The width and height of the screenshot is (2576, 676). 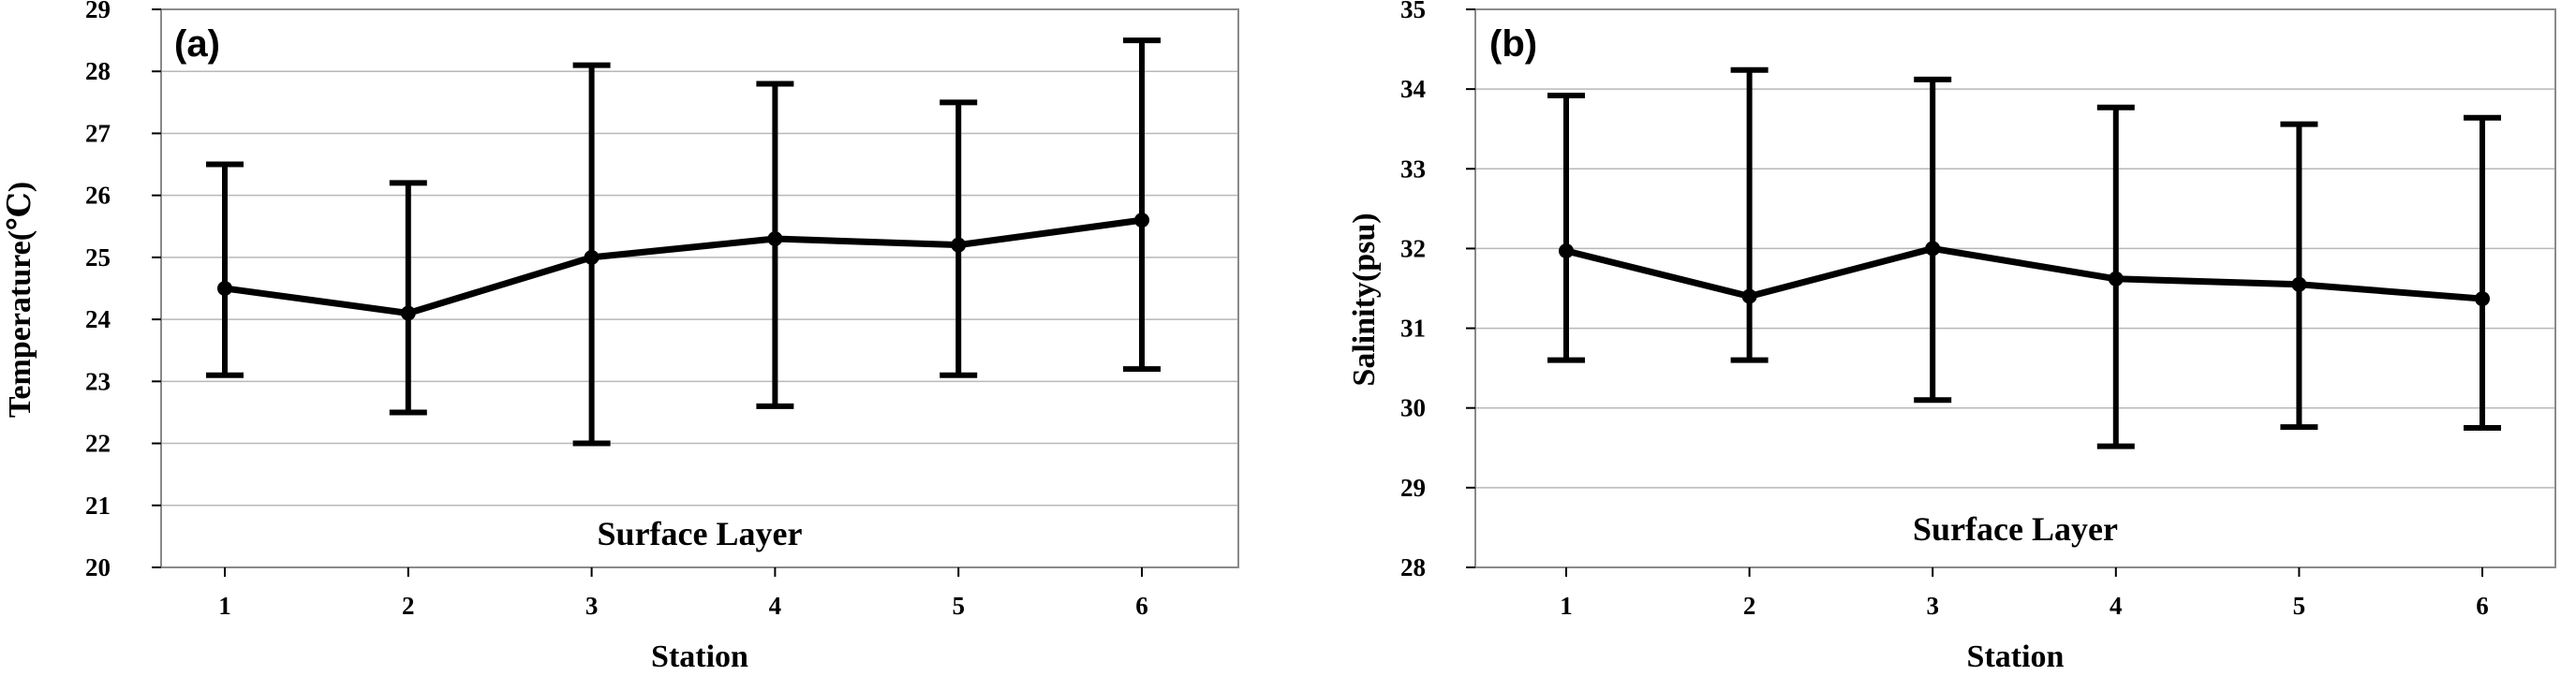 What do you see at coordinates (1413, 11) in the screenshot?
I see `y-tick-label: 35` at bounding box center [1413, 11].